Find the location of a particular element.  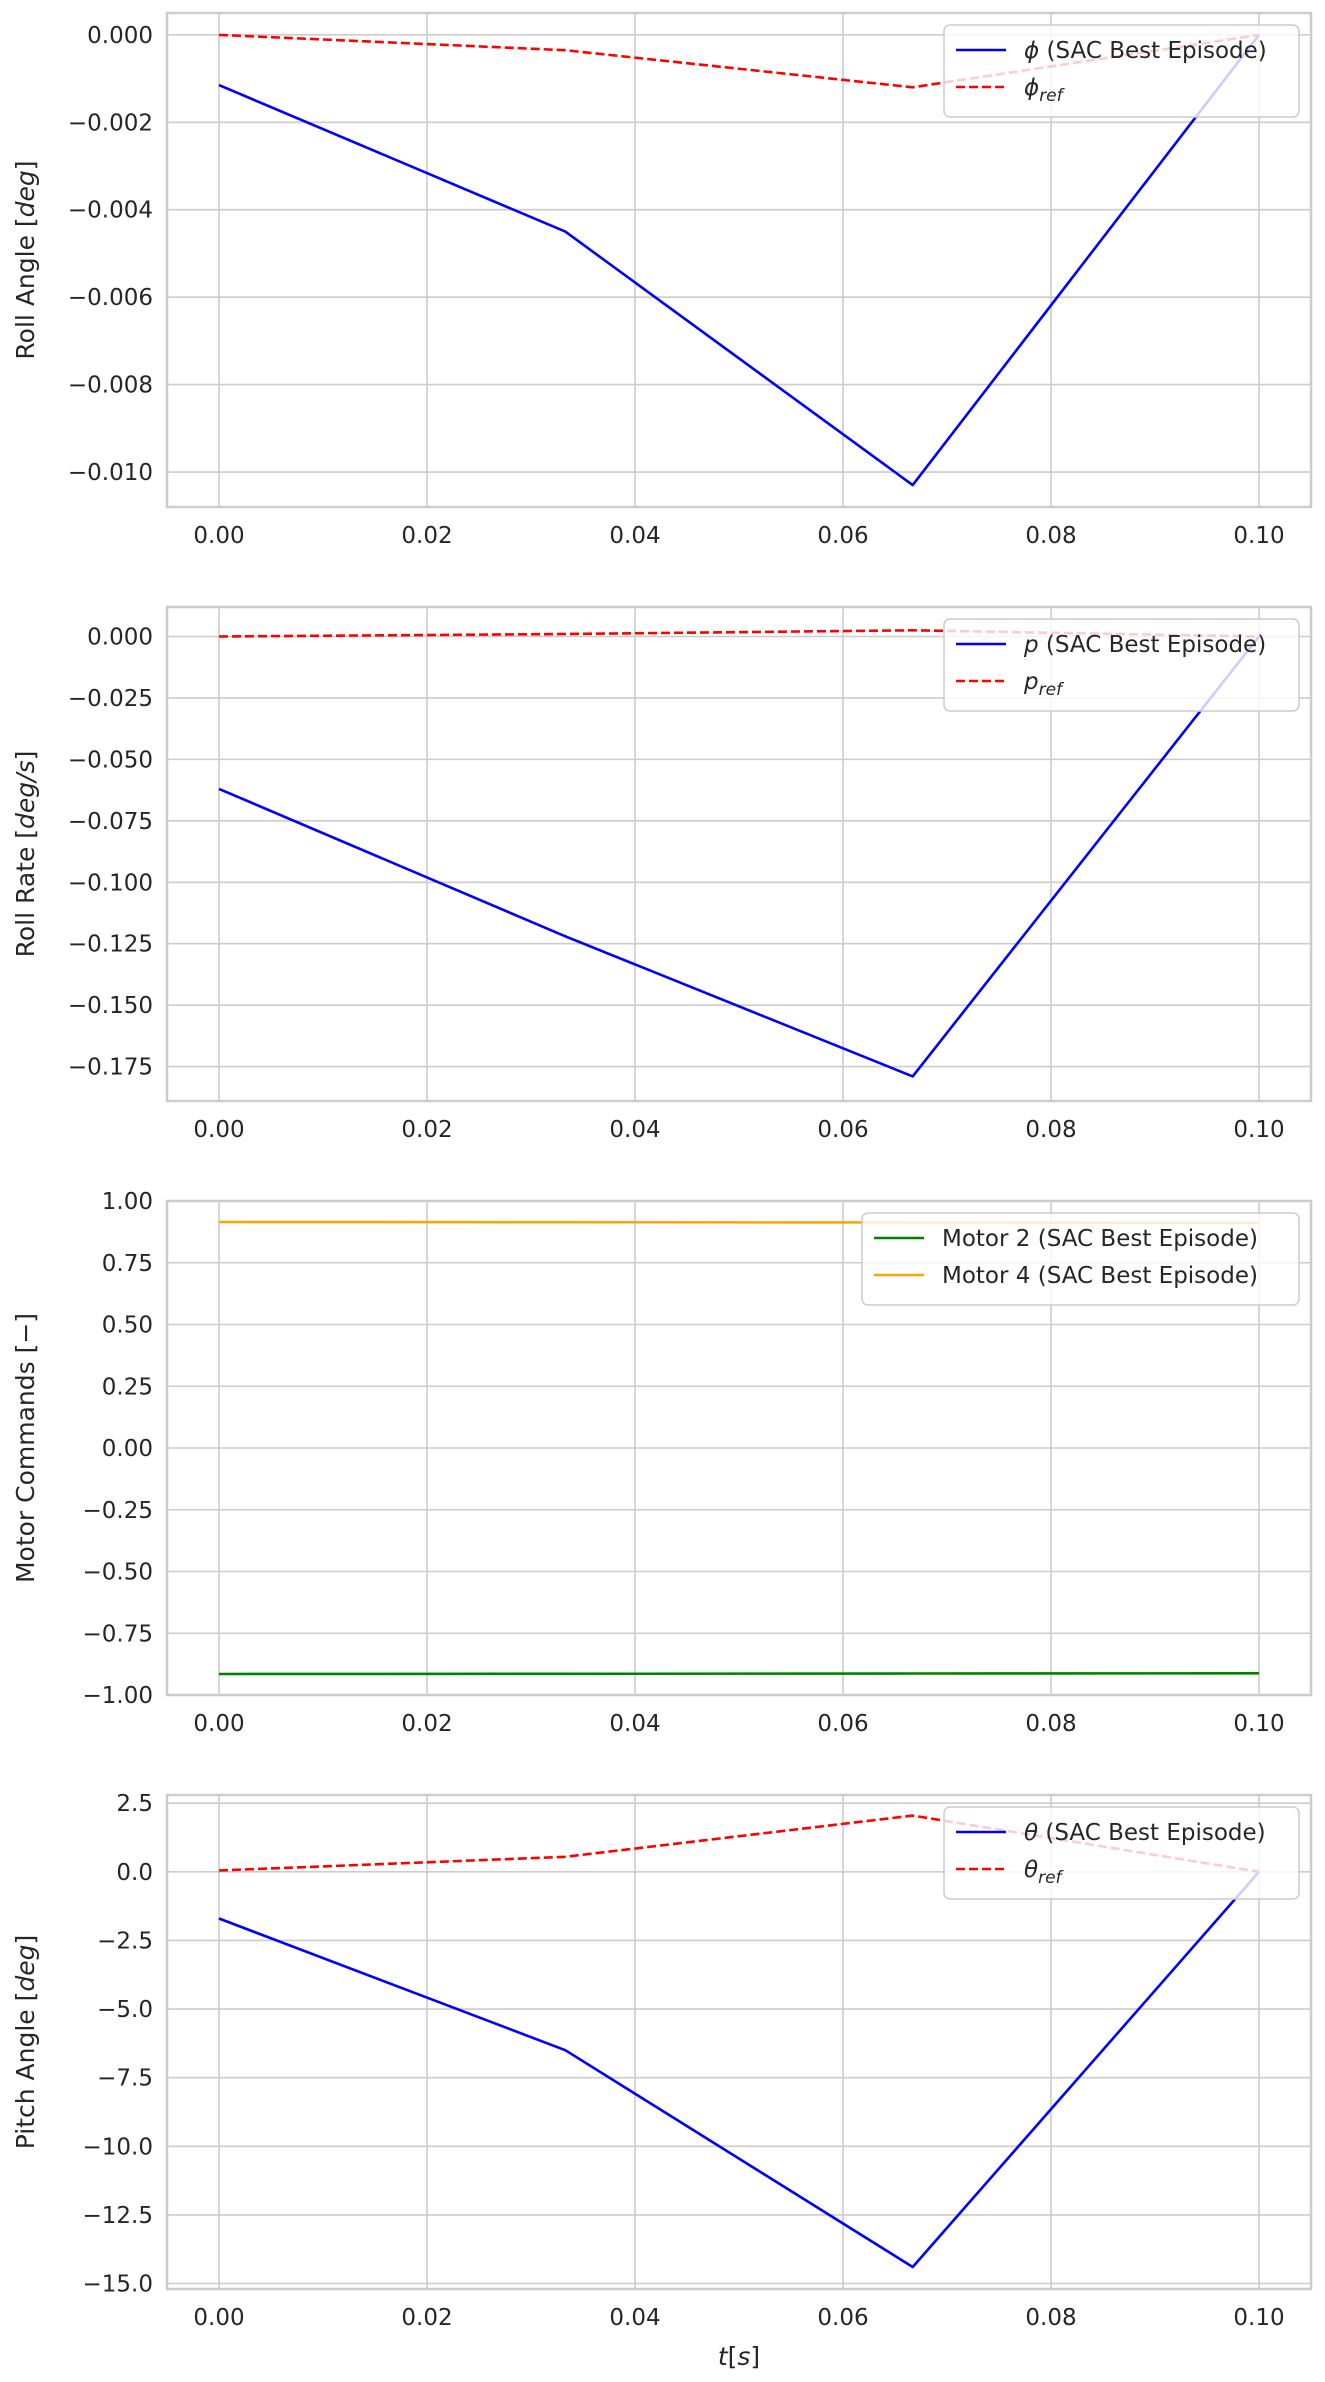

y-axis-label: Pitch Angle [deg] is located at coordinates (25, 2042).